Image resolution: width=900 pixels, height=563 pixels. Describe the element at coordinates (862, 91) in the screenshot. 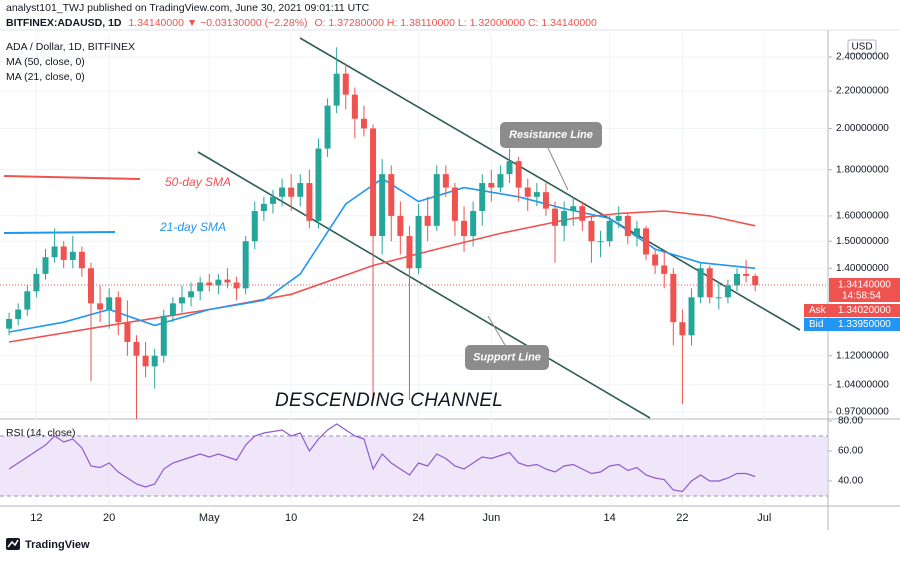

I see `y-tick-label: 2.20000000` at that location.